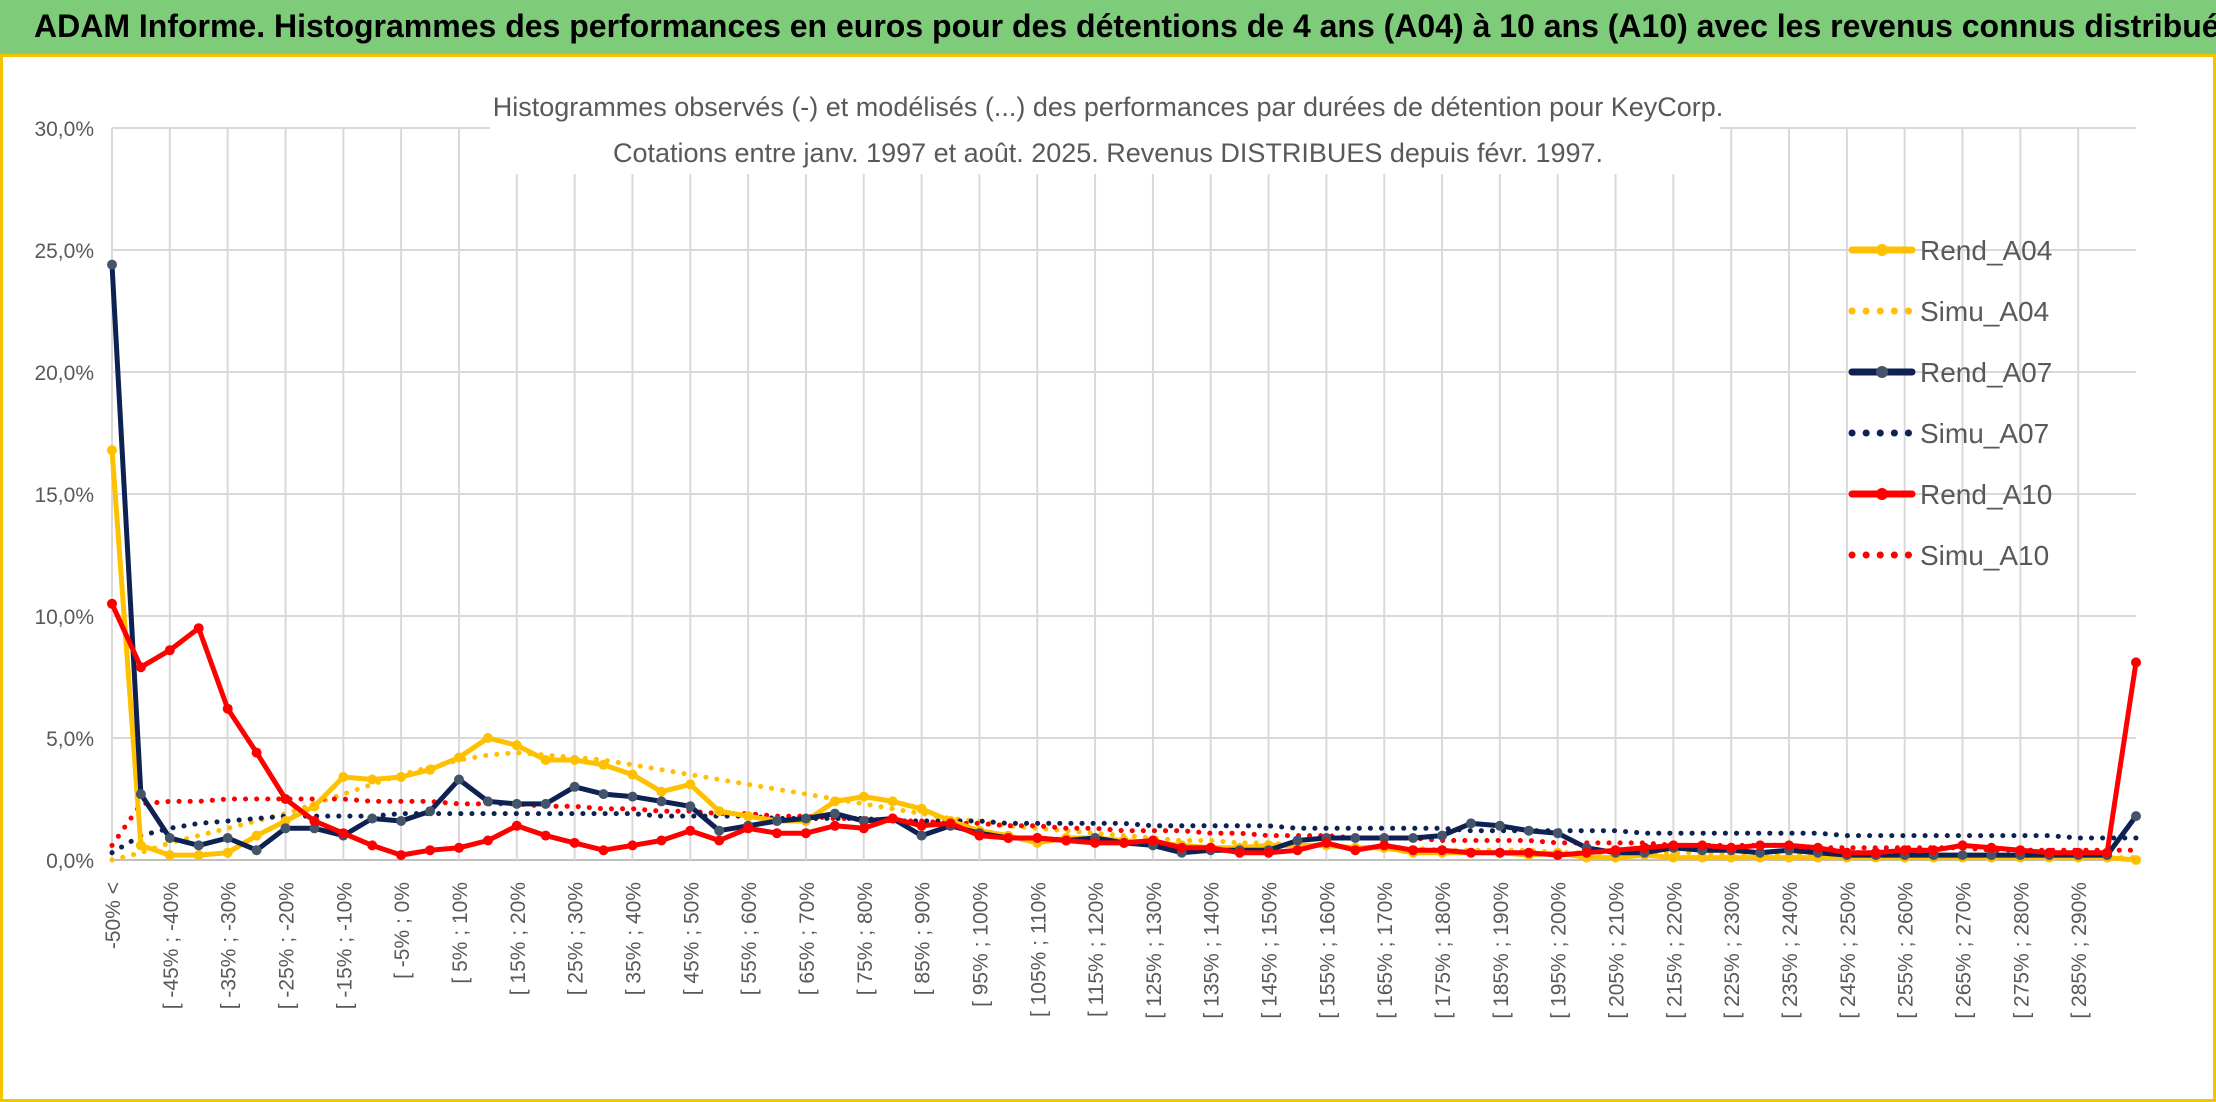 This screenshot has height=1102, width=2216. Describe the element at coordinates (64, 373) in the screenshot. I see `y-tick-label: 20,0%` at that location.